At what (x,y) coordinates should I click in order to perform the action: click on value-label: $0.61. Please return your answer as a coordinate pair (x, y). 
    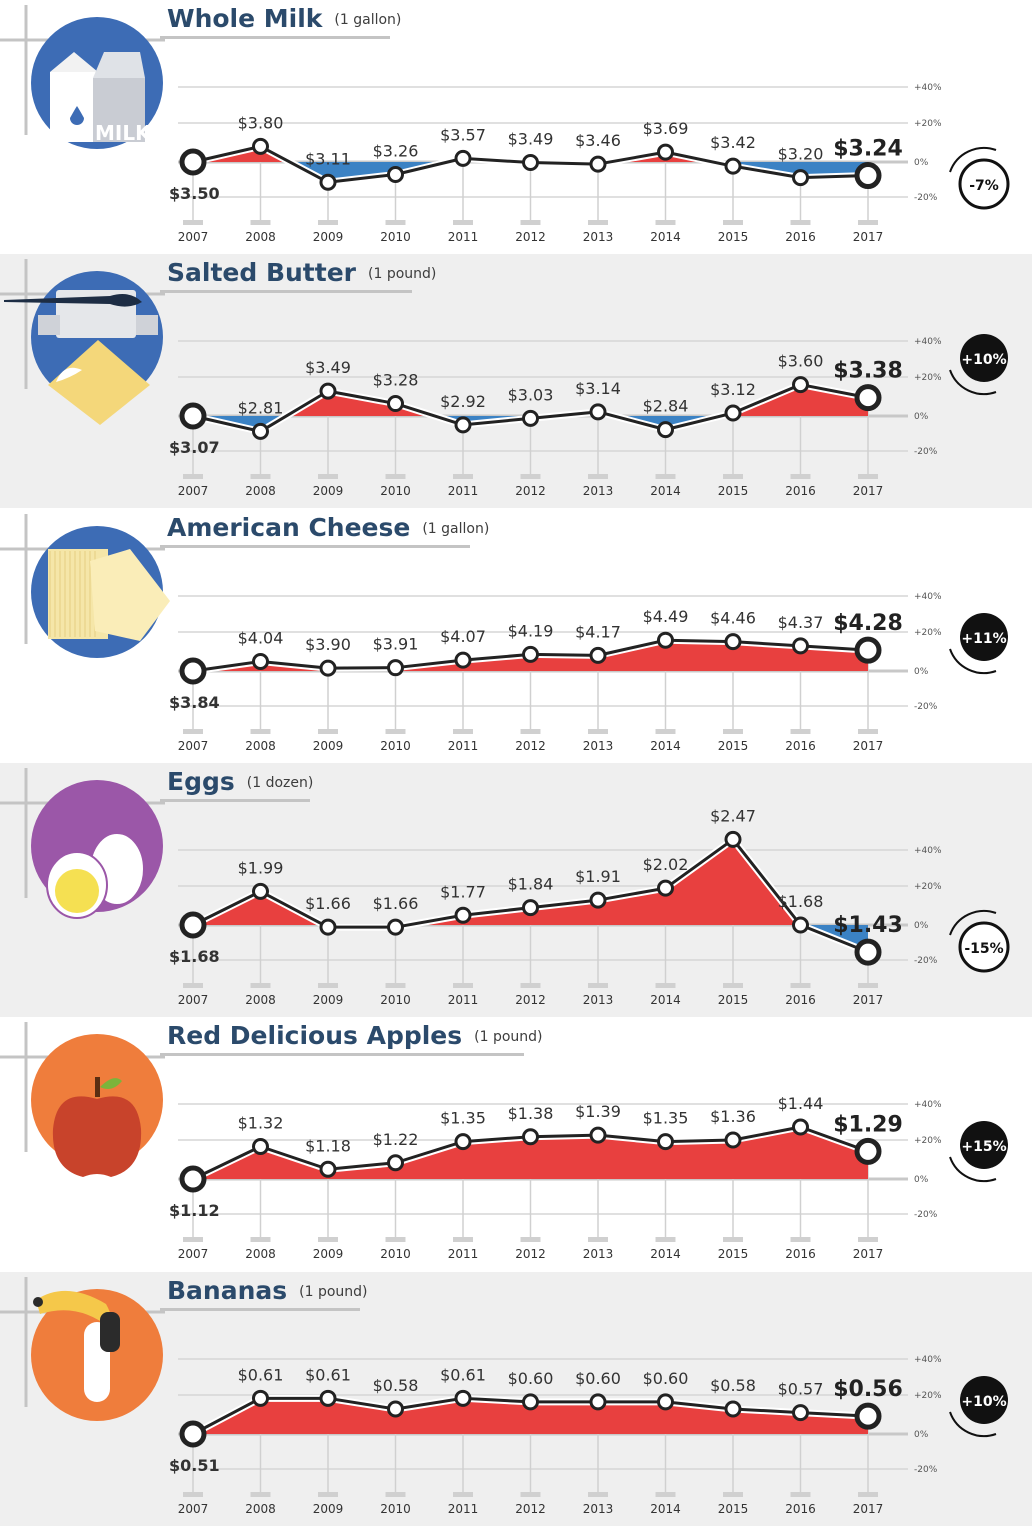
    Looking at the image, I should click on (463, 1374).